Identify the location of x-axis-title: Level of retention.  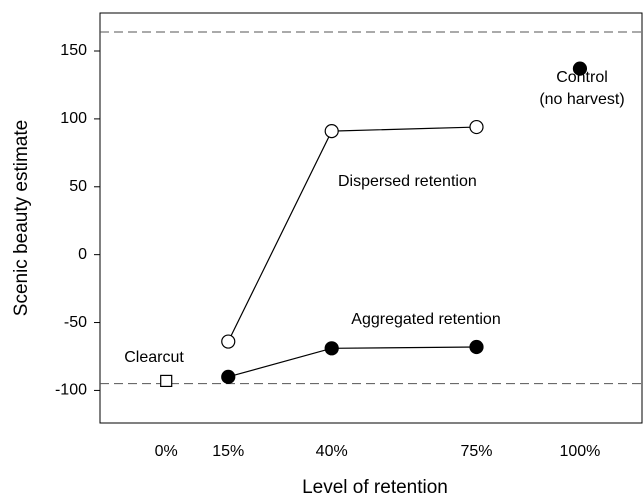
(375, 487).